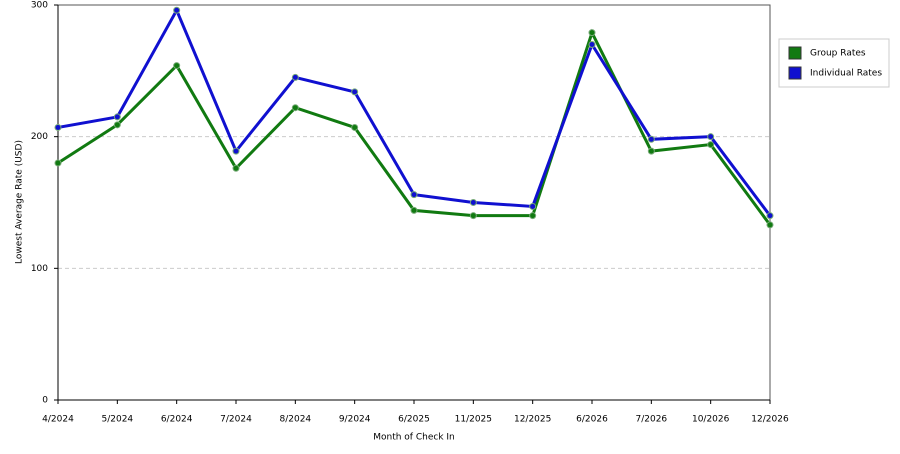 Image resolution: width=900 pixels, height=454 pixels. I want to click on x-tick-label: 6/2024, so click(177, 420).